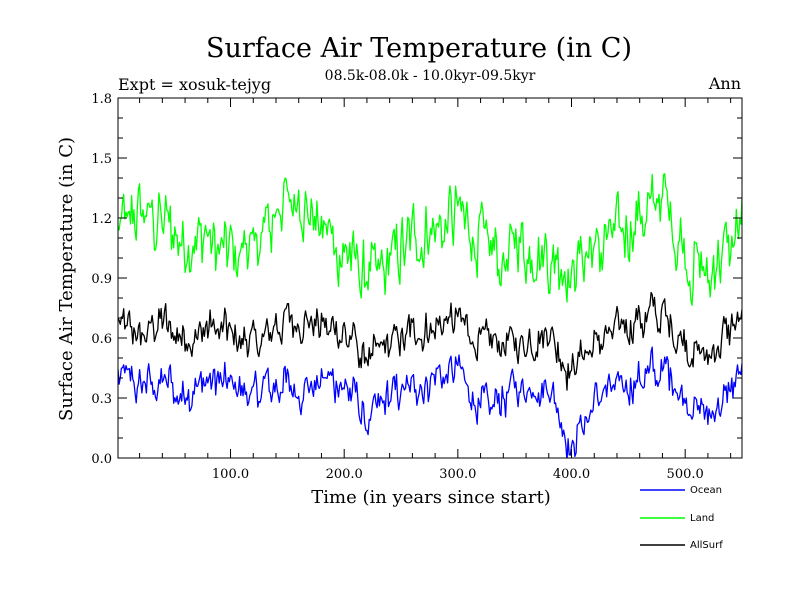  Describe the element at coordinates (344, 474) in the screenshot. I see `x-tick-label: 200.0` at that location.